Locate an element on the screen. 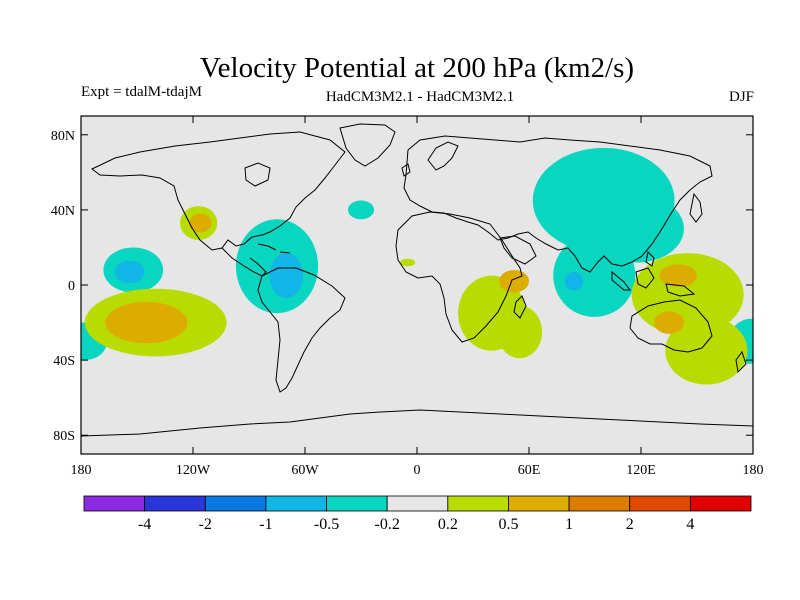 Image resolution: width=800 pixels, height=600 pixels. season-label: DJF is located at coordinates (741, 97).